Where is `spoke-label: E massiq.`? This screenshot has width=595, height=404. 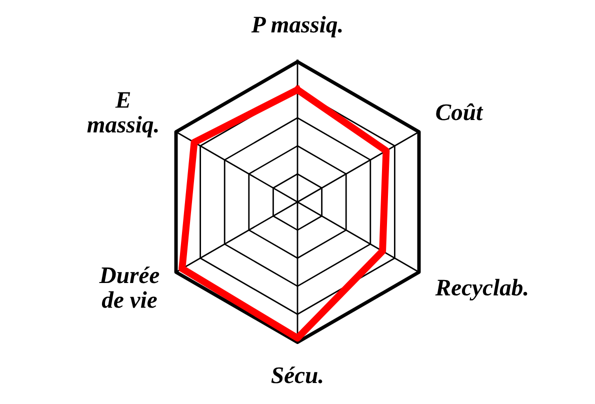 spoke-label: E massiq. is located at coordinates (122, 115).